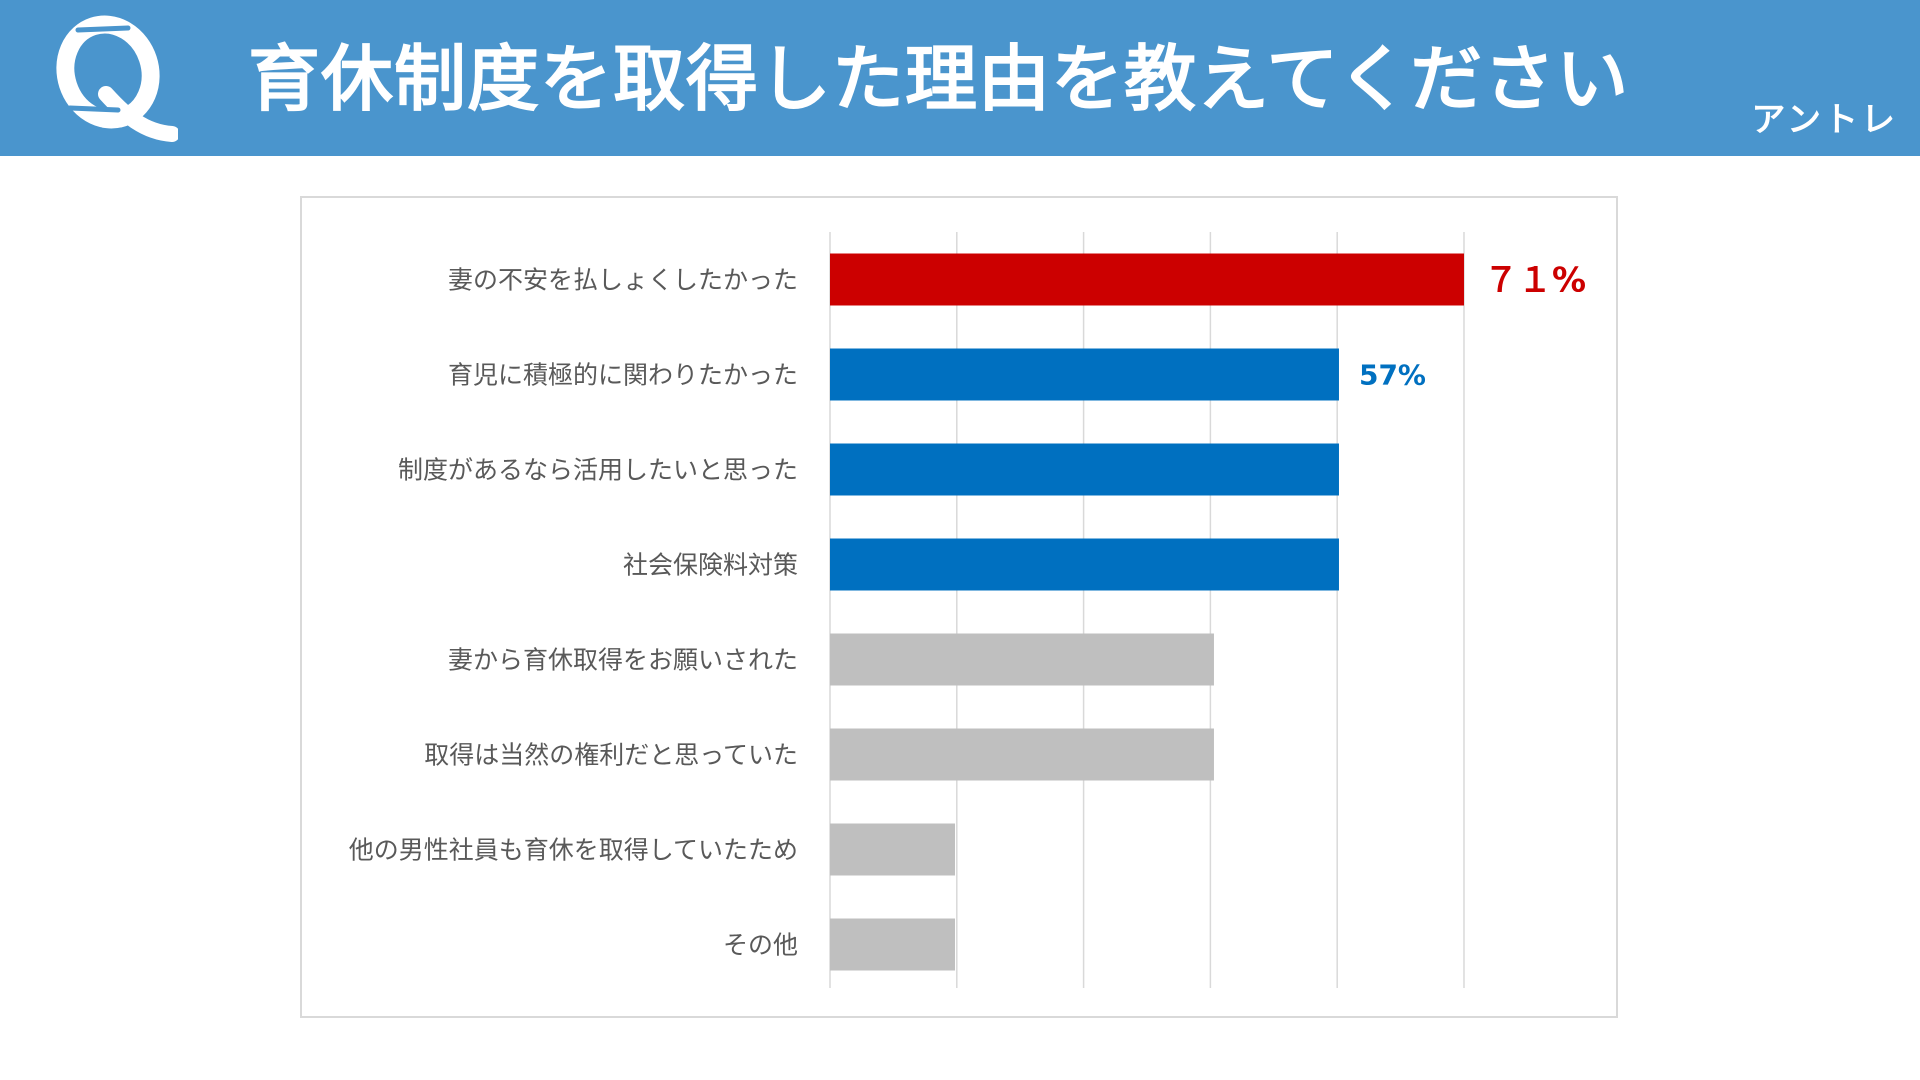  Describe the element at coordinates (760, 945) in the screenshot. I see `category-label: その他` at that location.